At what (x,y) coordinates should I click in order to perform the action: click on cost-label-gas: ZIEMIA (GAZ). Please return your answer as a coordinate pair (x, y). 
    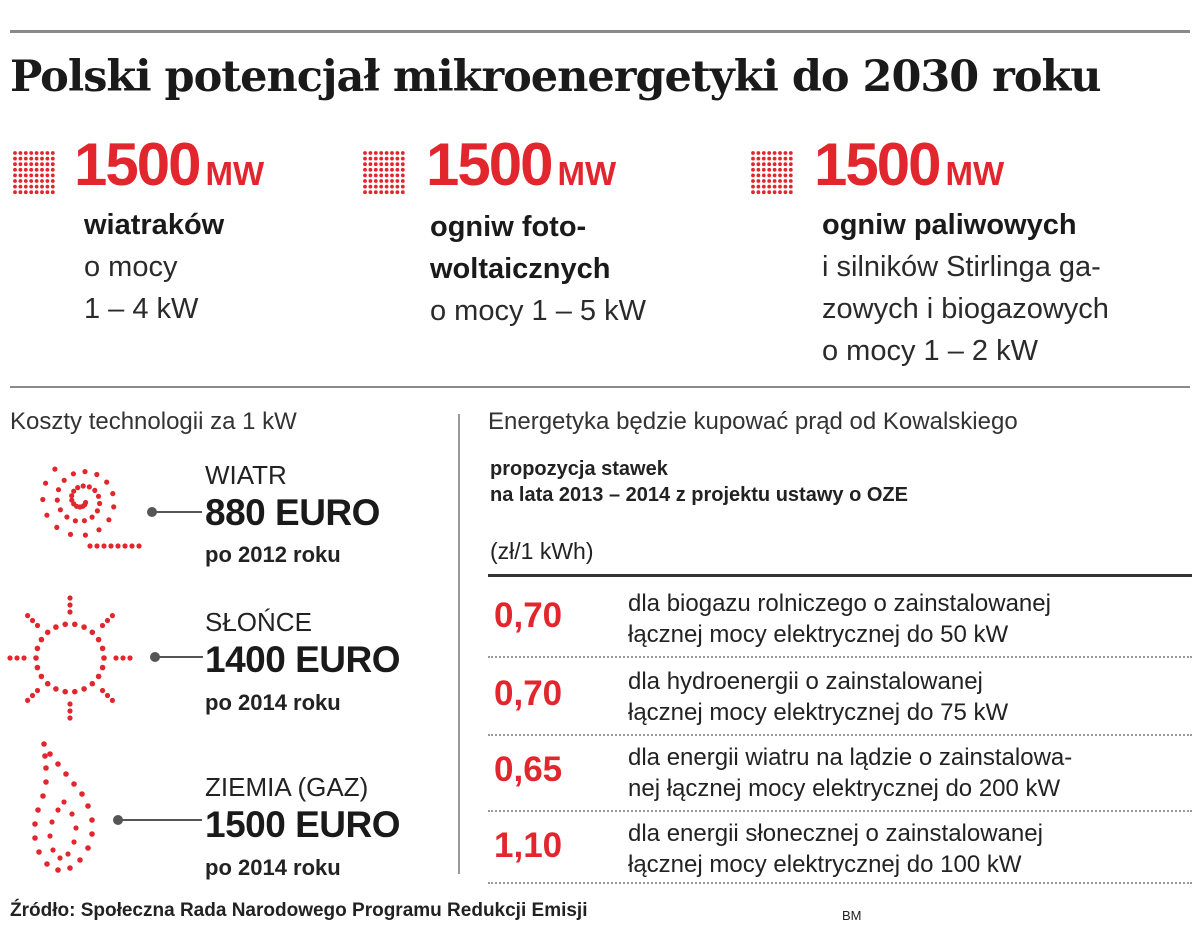
    Looking at the image, I should click on (287, 787).